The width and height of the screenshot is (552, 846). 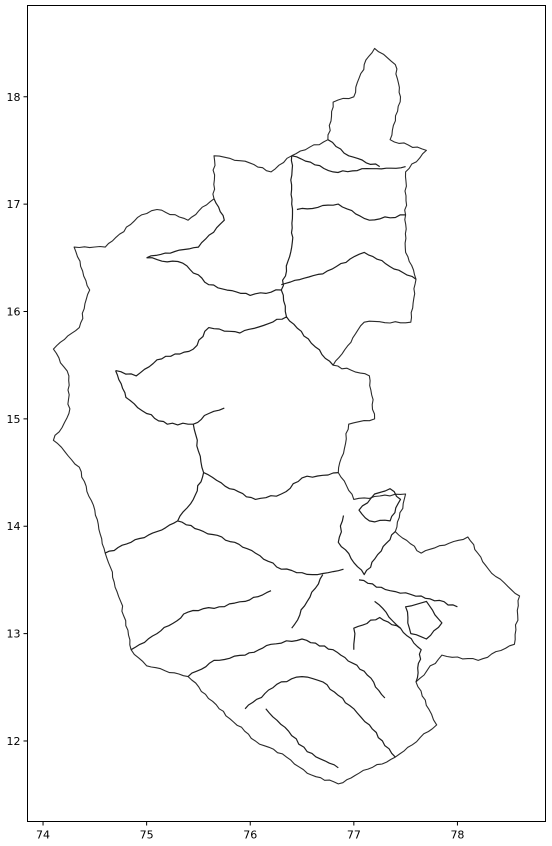 I want to click on y-tick-label: 12, so click(x=14, y=741).